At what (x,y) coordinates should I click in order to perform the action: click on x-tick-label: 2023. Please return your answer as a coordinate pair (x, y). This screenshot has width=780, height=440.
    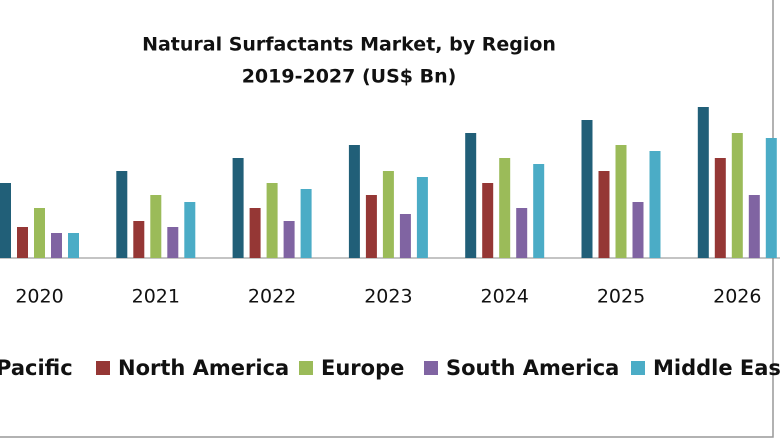
    Looking at the image, I should click on (388, 297).